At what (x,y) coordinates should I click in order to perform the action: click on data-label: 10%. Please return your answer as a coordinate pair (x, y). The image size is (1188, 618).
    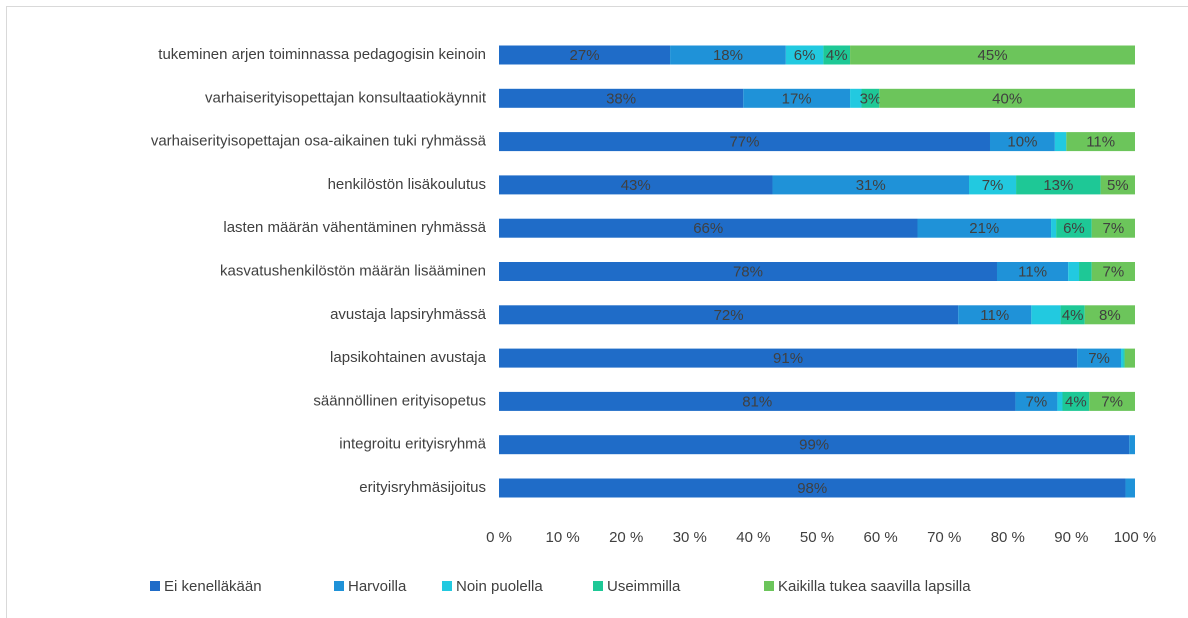
    Looking at the image, I should click on (1022, 142).